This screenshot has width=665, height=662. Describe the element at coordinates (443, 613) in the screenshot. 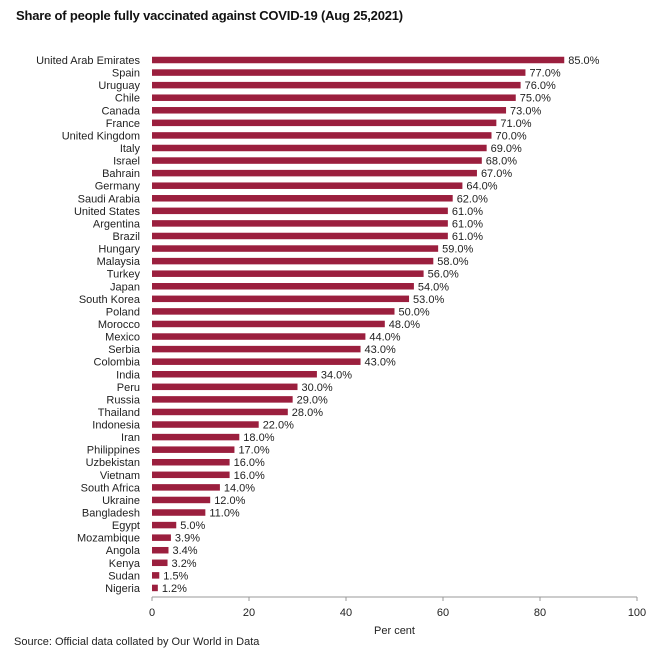

I see `x-tick-label-60: 60` at that location.